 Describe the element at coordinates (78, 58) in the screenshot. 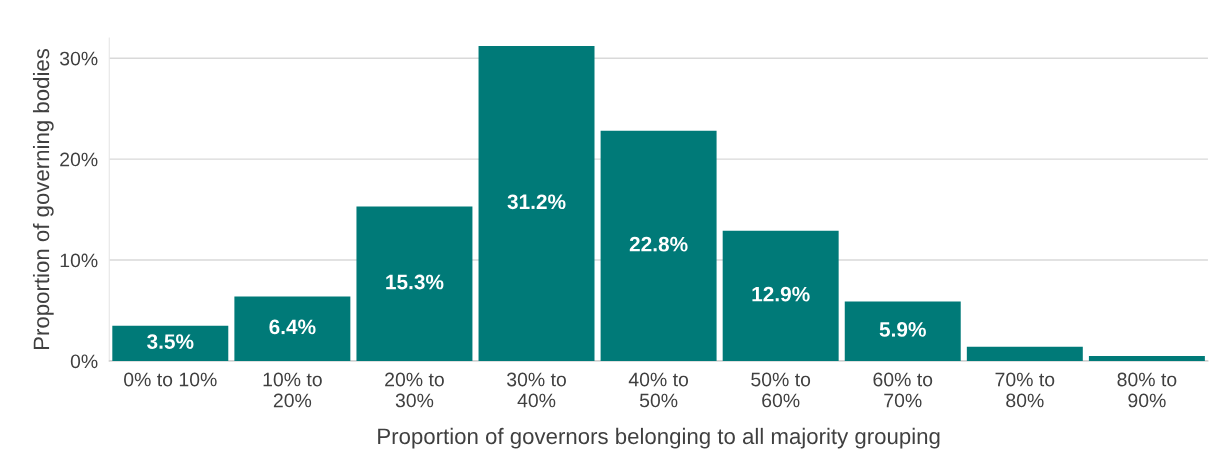

I see `y-tick-label: 30%` at that location.